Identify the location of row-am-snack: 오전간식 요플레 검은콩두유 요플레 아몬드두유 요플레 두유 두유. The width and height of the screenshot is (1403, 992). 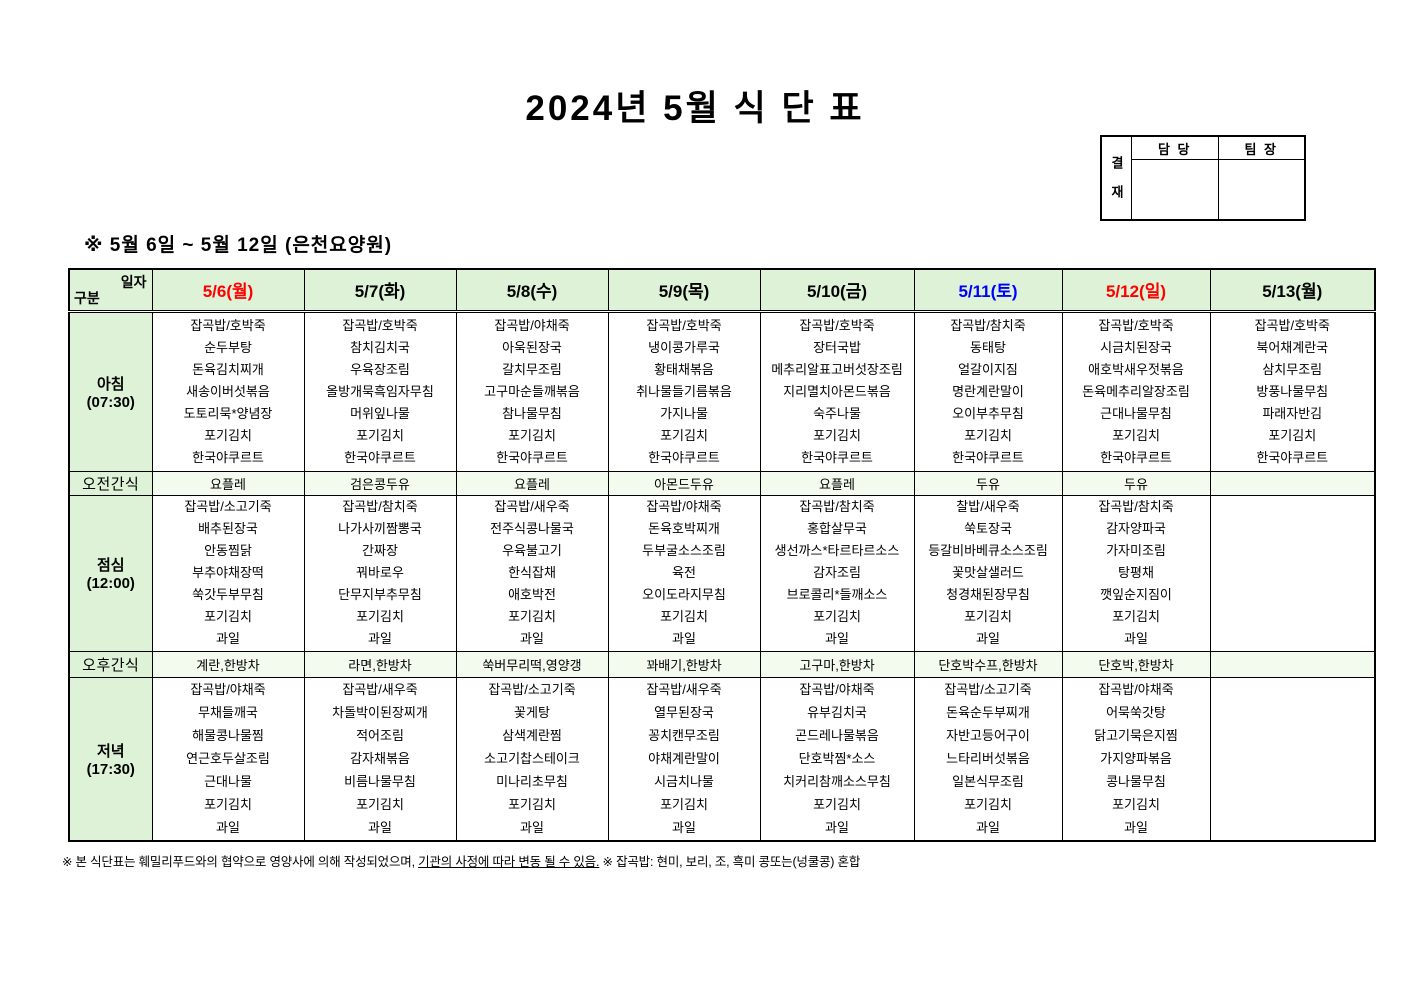
(722, 483).